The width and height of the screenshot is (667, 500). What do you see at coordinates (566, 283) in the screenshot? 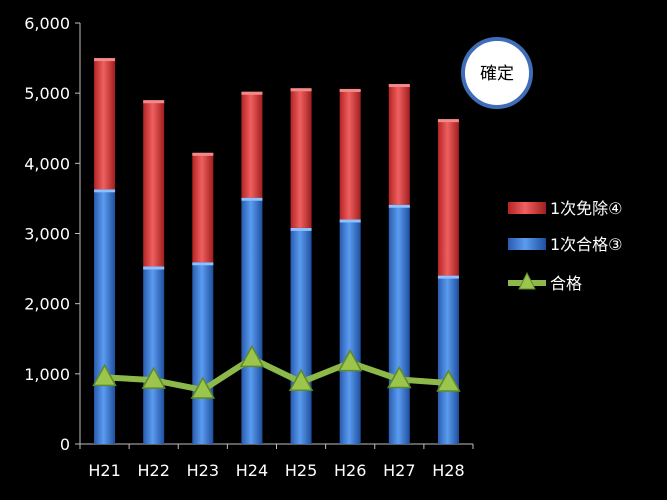
I see `legend-label: 合格` at bounding box center [566, 283].